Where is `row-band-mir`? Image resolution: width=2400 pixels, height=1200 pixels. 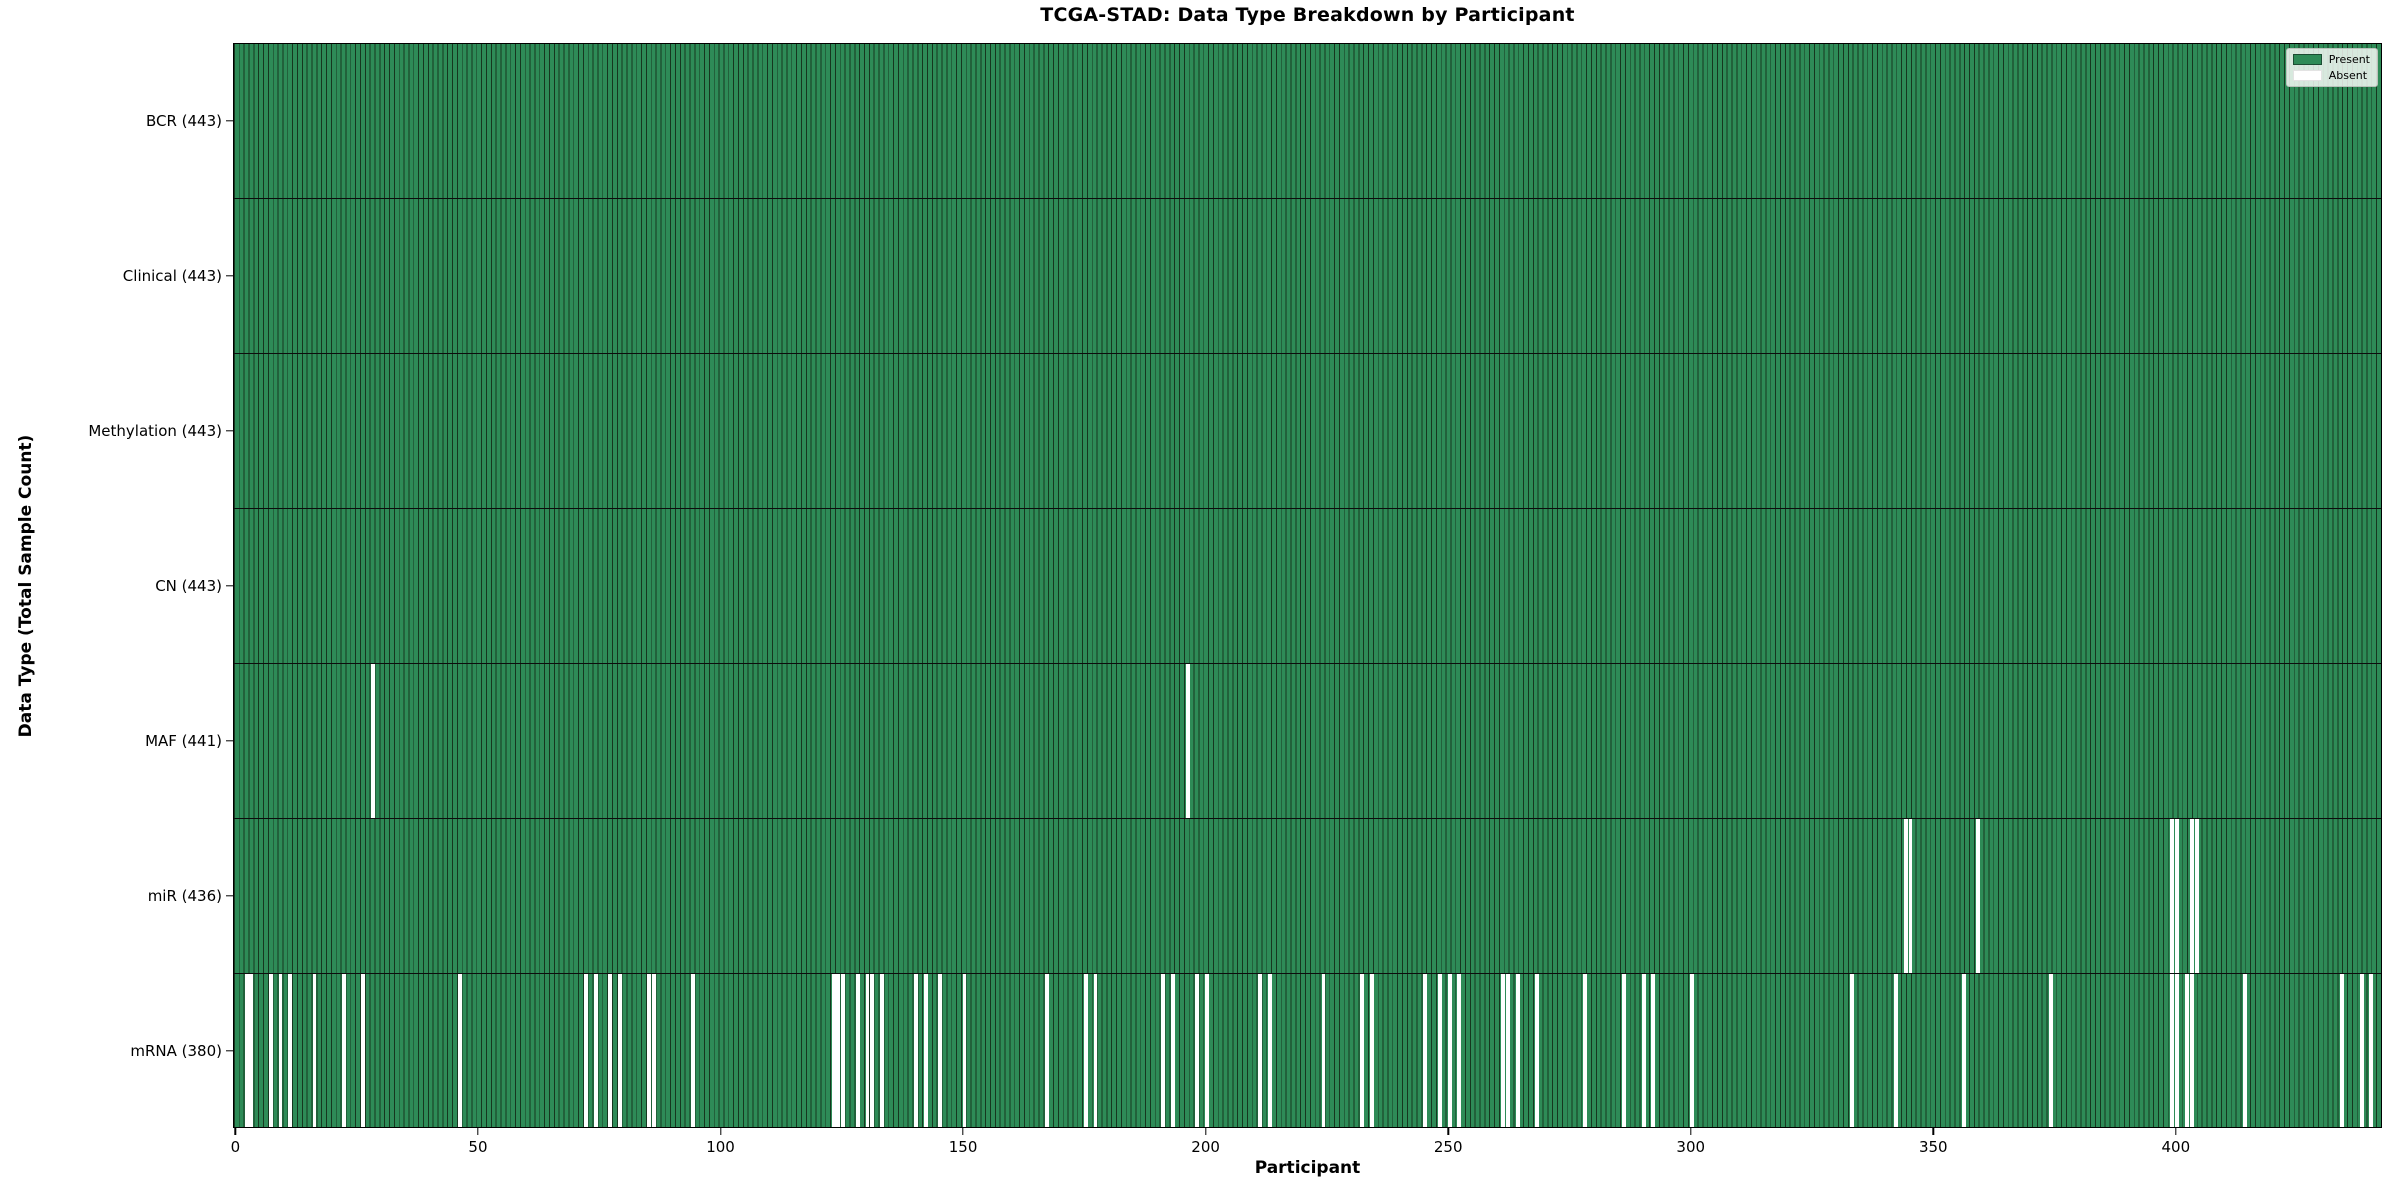
row-band-mir is located at coordinates (1307, 896).